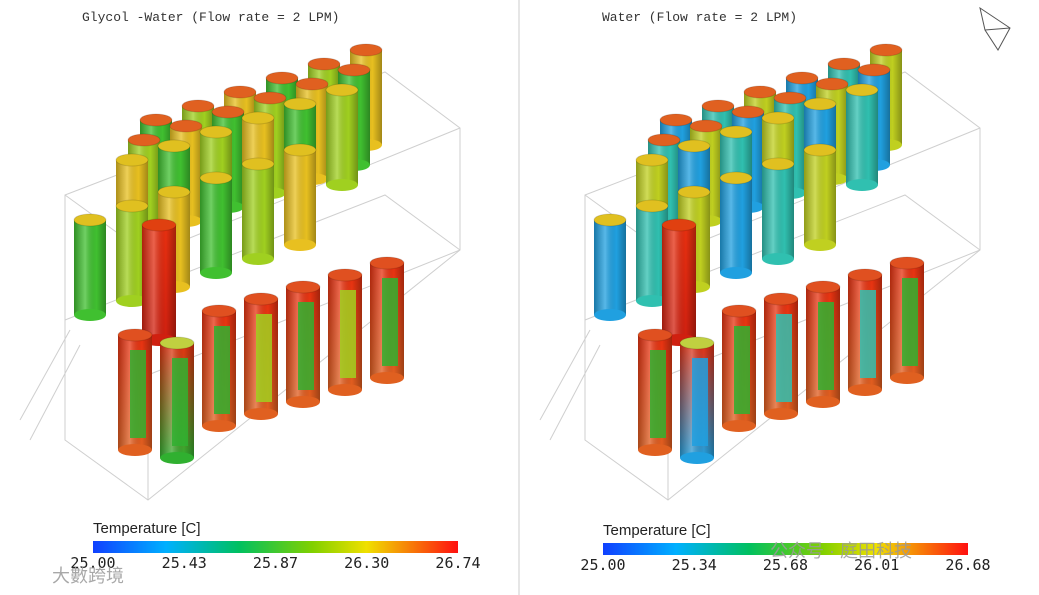 This screenshot has height=595, width=1039. What do you see at coordinates (694, 565) in the screenshot?
I see `colorbar-tick-label: 25.34` at bounding box center [694, 565].